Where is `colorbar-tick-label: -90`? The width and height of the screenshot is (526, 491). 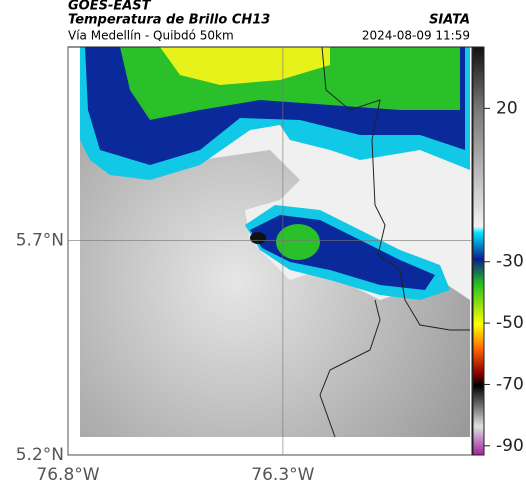
colorbar-tick-label: -90 is located at coordinates (510, 446).